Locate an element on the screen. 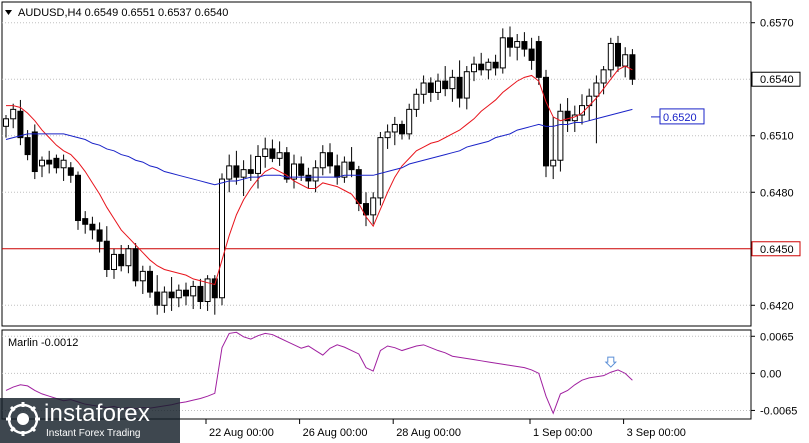 This screenshot has width=809, height=443. time-tick-label: 26 Aug 00:00 is located at coordinates (335, 433).